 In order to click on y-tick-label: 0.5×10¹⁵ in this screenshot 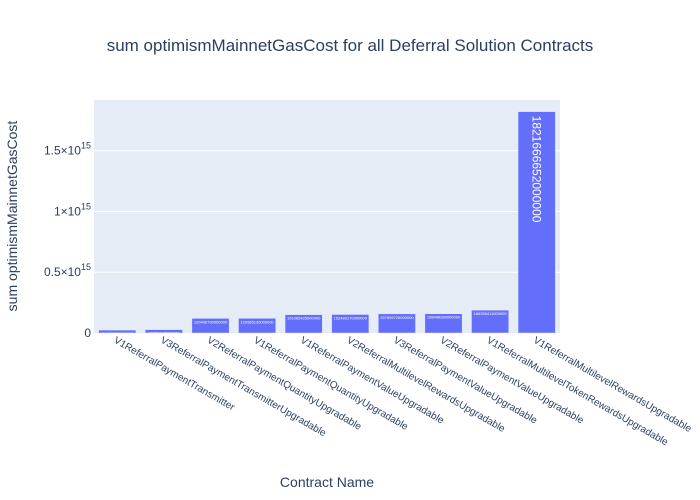, I will do `click(67, 270)`.